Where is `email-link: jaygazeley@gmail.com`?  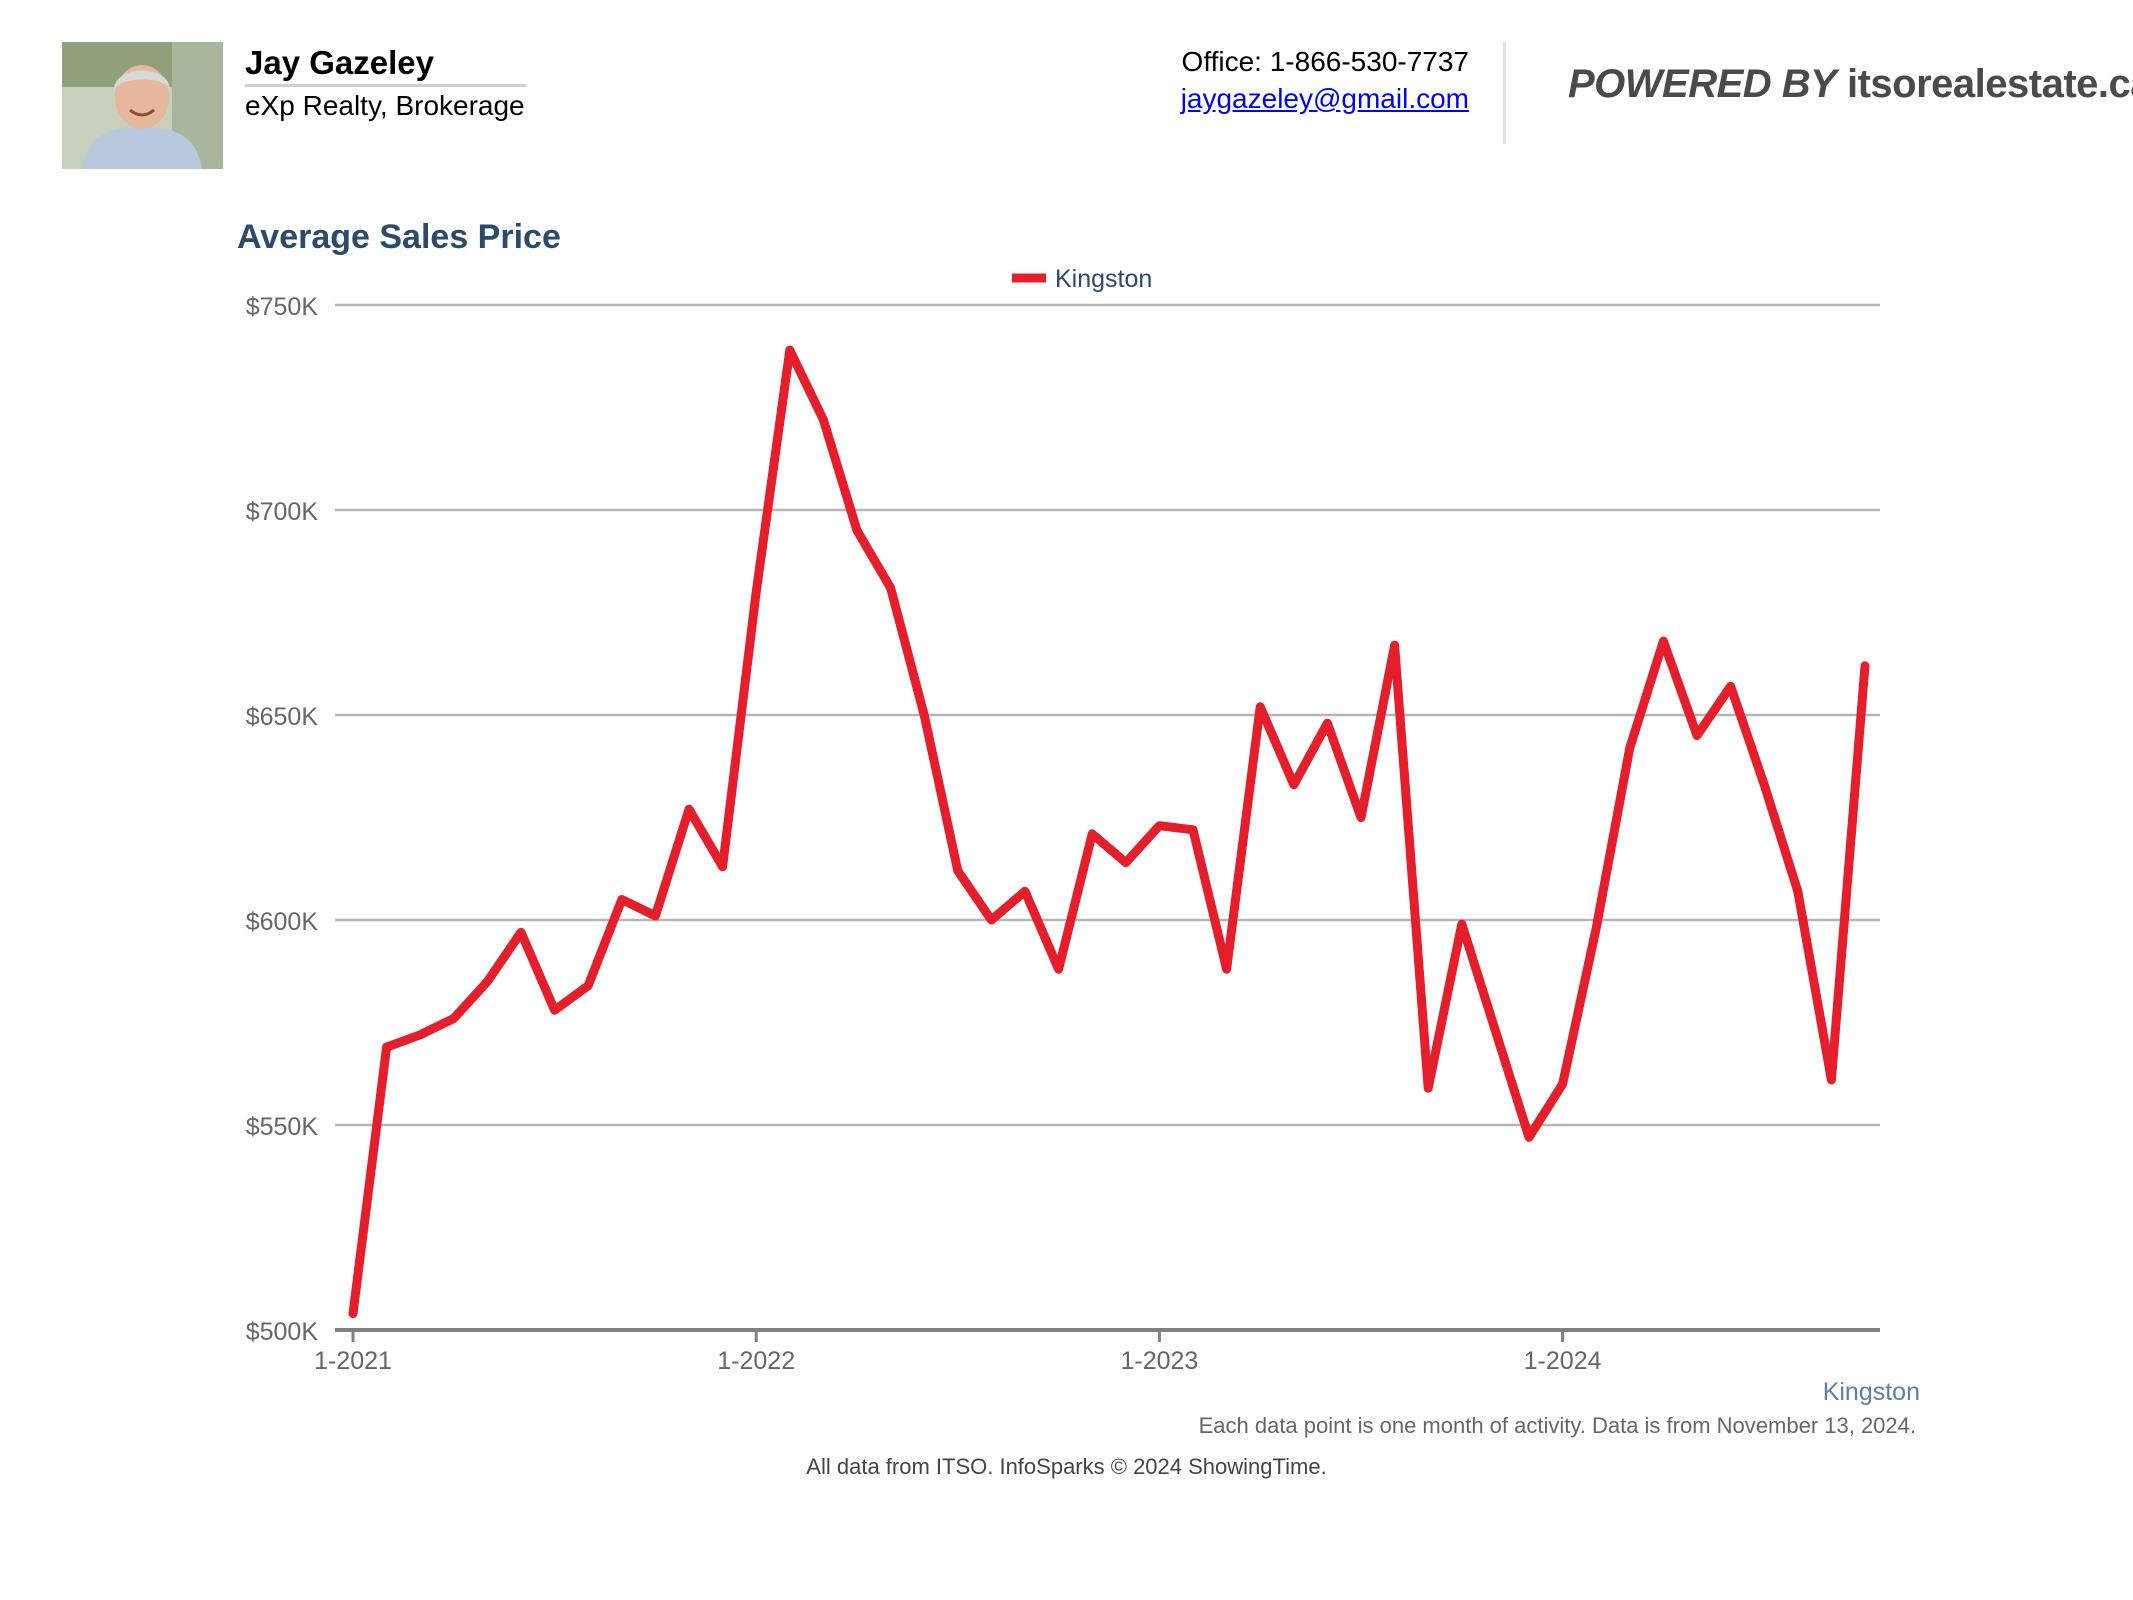 email-link: jaygazeley@gmail.com is located at coordinates (1324, 98).